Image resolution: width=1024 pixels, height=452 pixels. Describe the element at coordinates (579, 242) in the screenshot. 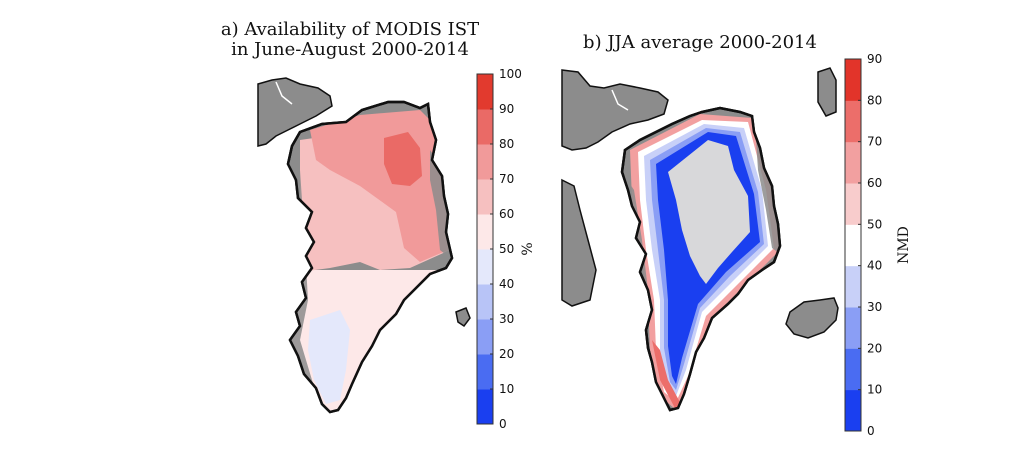

I see `baffin-land-b` at that location.